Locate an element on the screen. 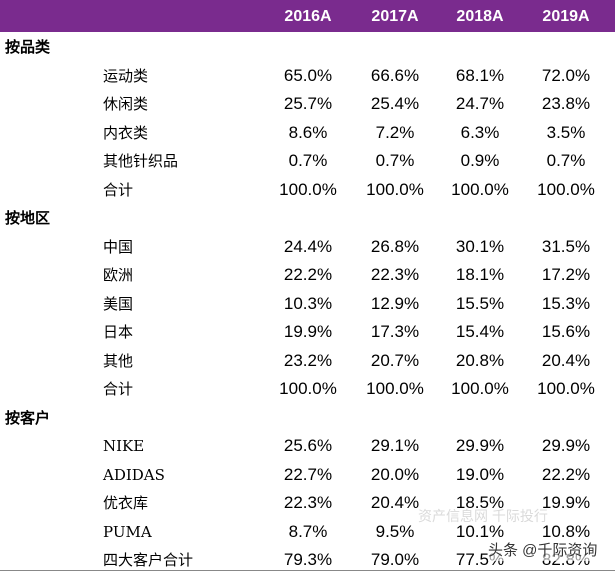  row-label: 美国 is located at coordinates (118, 303).